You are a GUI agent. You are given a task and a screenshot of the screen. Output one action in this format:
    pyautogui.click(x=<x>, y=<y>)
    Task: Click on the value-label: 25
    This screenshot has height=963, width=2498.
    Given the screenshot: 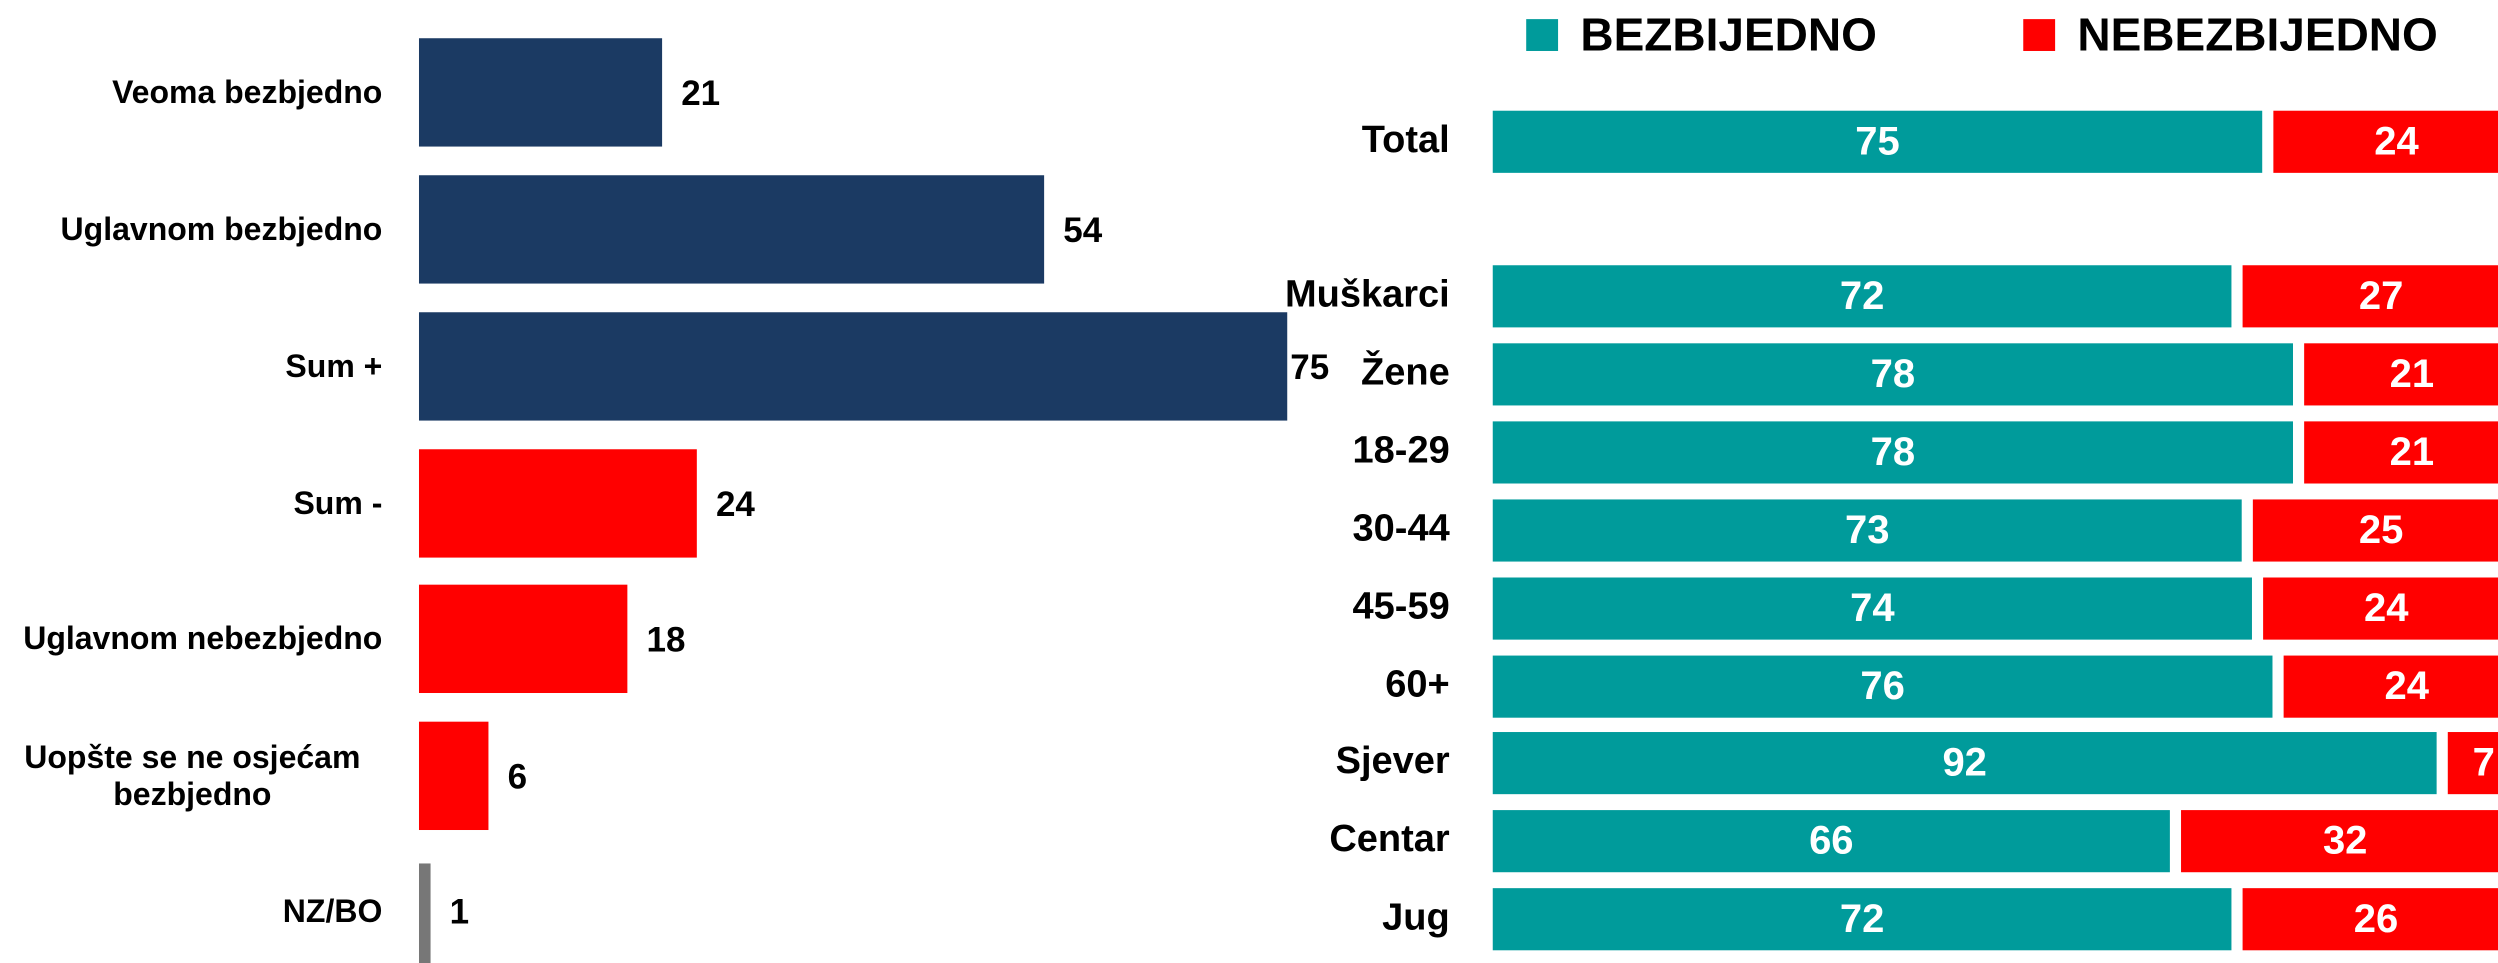 What is the action you would take?
    pyautogui.click(x=2381, y=530)
    